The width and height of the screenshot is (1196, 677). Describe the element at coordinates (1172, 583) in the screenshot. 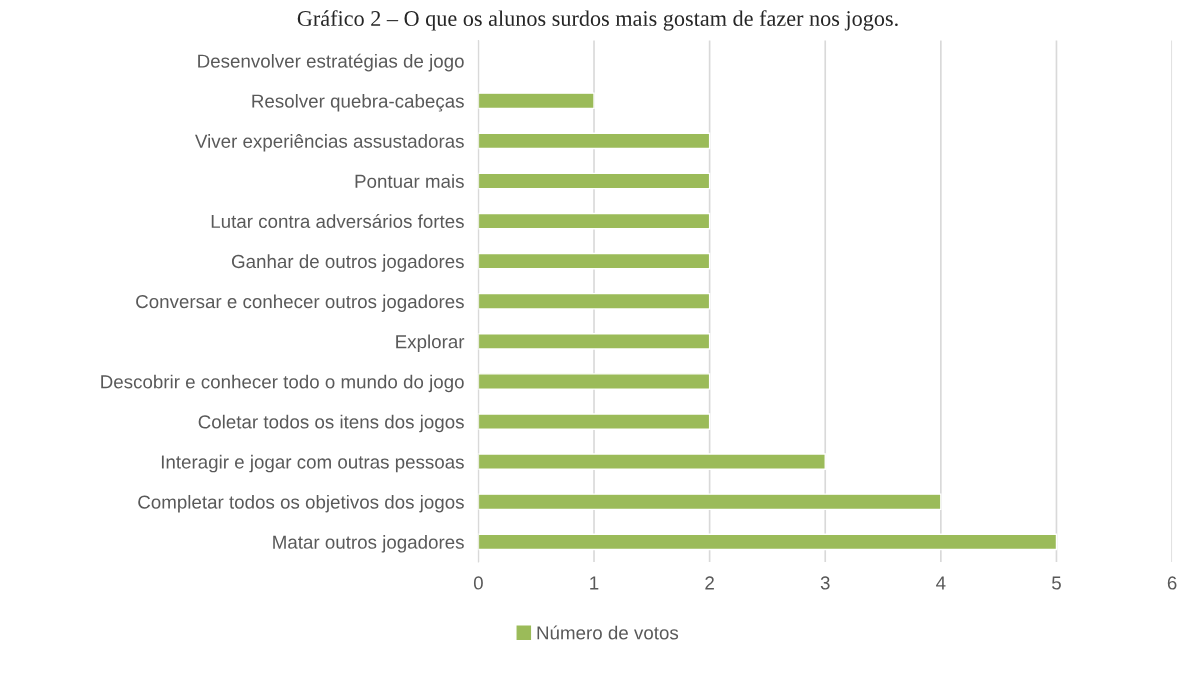

I see `x-tick-label: 6` at that location.